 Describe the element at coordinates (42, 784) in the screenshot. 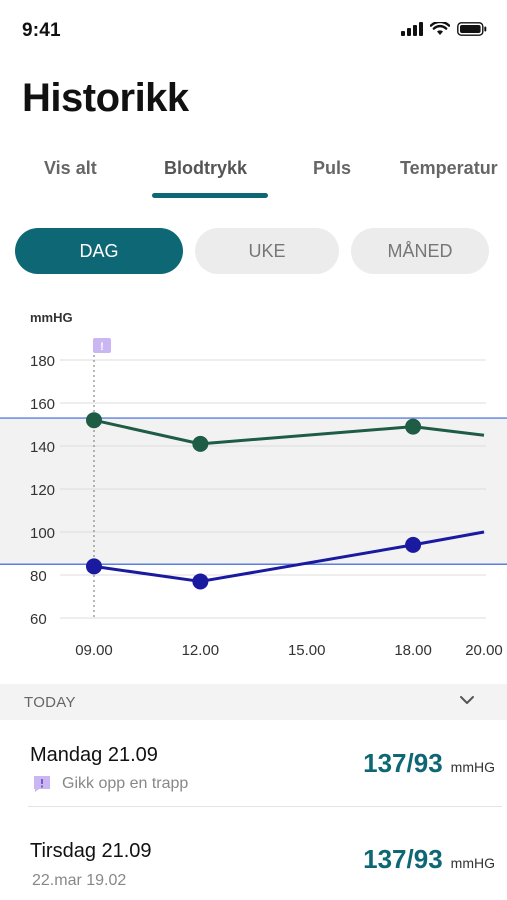

I see `note-icon` at that location.